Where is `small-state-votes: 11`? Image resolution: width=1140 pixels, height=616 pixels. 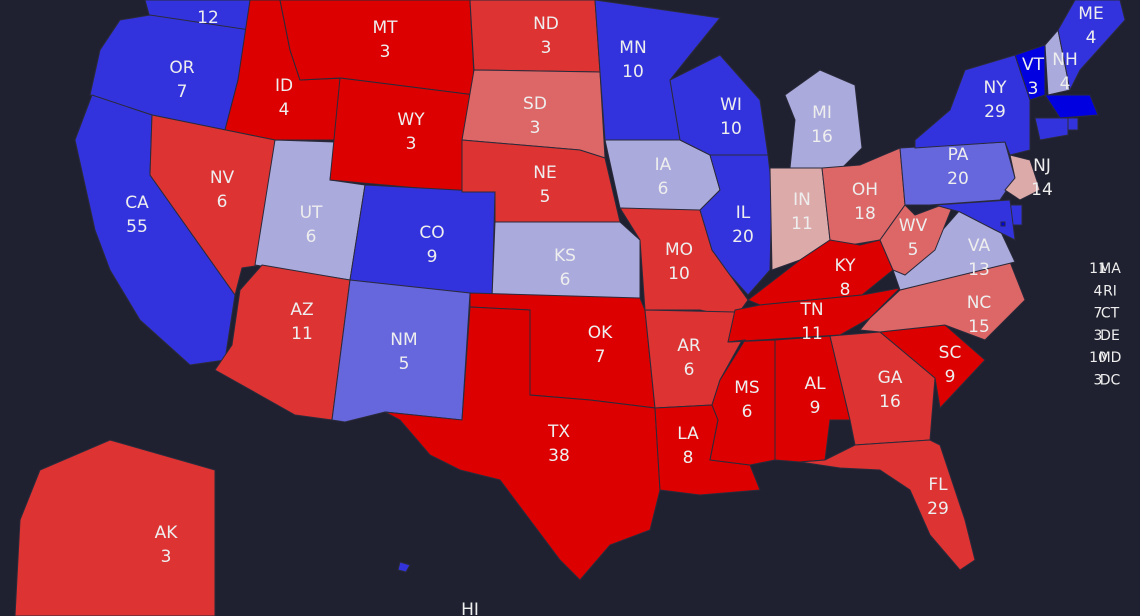 small-state-votes: 11 is located at coordinates (1098, 269).